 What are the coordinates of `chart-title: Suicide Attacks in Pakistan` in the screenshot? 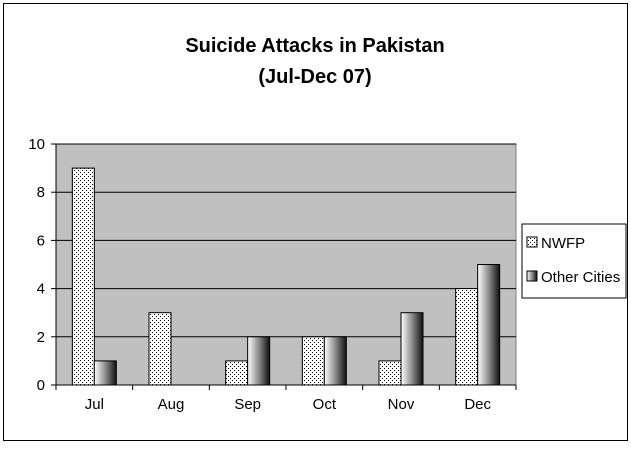 It's located at (314, 46).